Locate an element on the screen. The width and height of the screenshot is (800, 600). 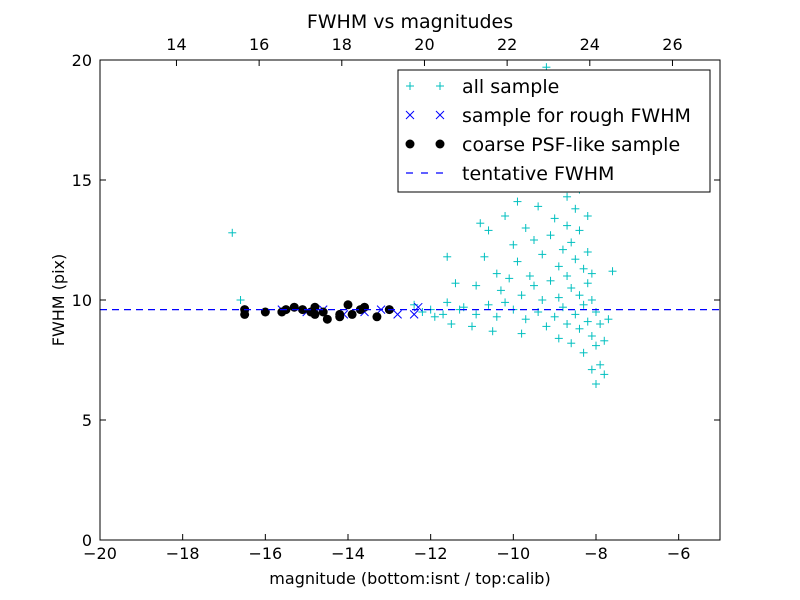
legend-marker-psf-like is located at coordinates (440, 144).